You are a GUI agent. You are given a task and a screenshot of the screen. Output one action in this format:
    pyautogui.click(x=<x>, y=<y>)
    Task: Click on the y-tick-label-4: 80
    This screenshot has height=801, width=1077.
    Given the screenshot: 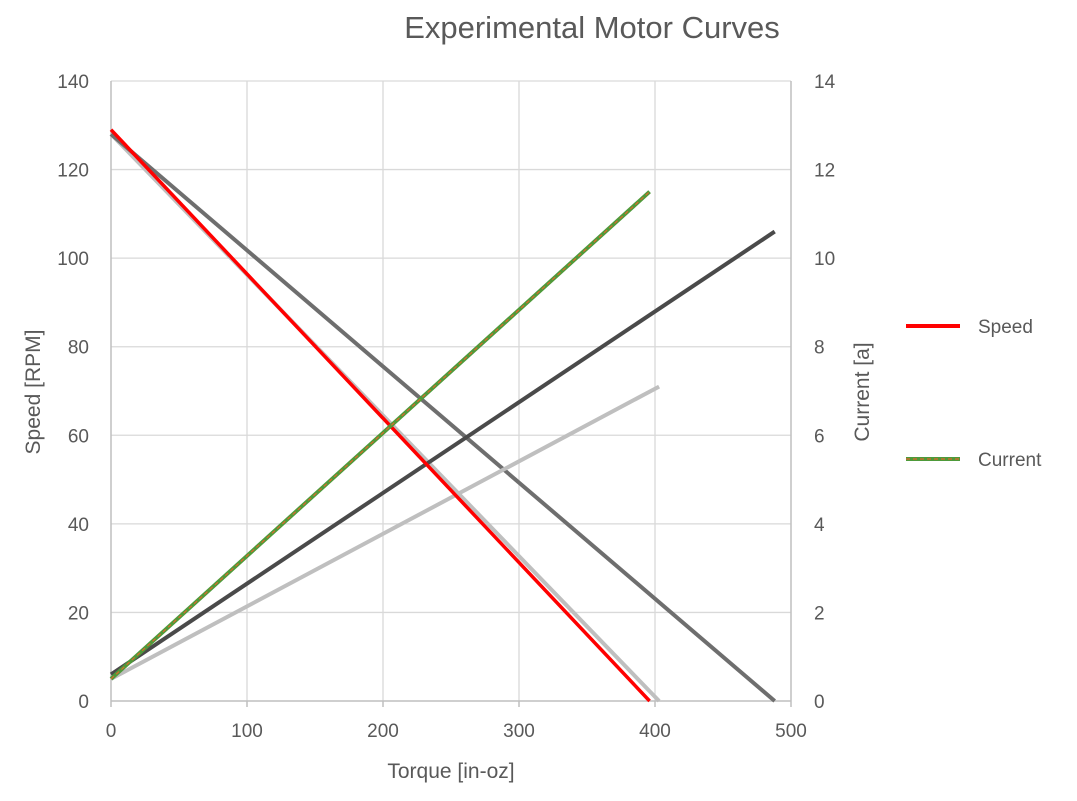 What is the action you would take?
    pyautogui.click(x=78, y=348)
    